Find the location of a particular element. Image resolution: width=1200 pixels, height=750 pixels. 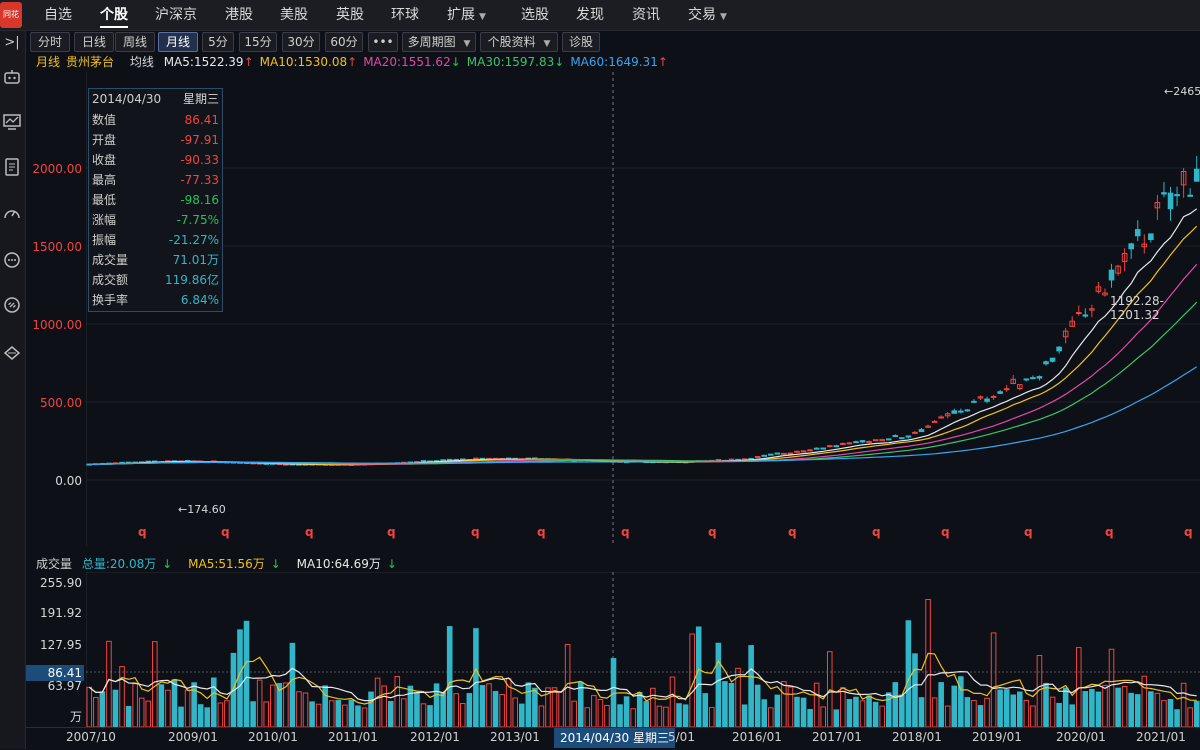

ma-item-4: MA60:1649.31↑ is located at coordinates (619, 62).